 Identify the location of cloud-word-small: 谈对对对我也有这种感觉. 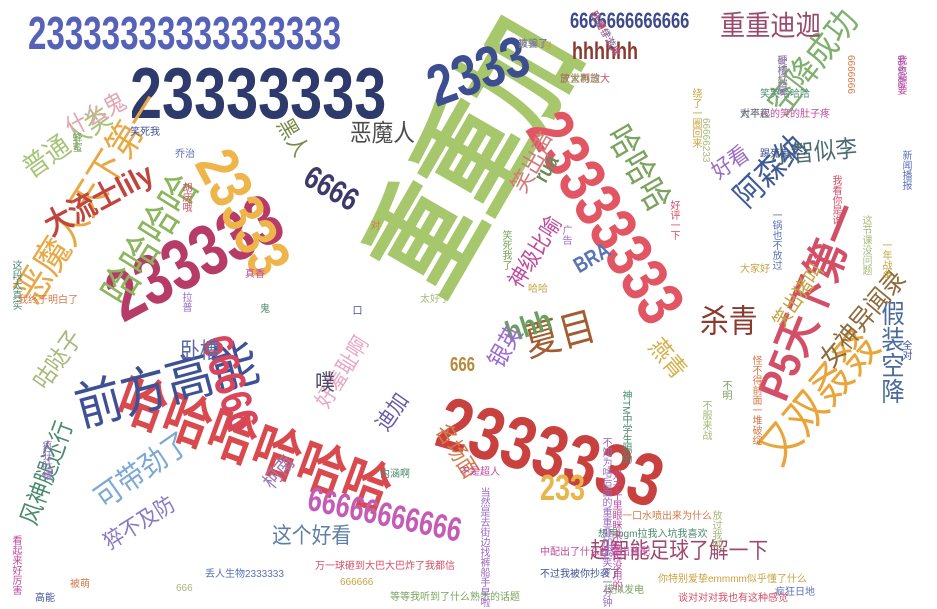
(733, 598).